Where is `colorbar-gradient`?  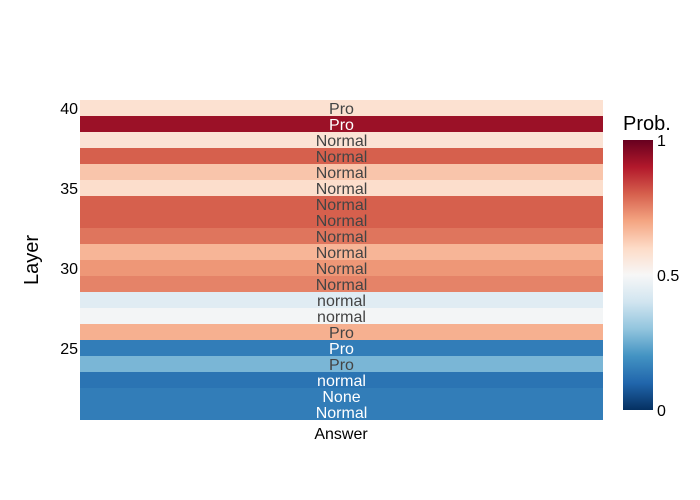 colorbar-gradient is located at coordinates (638, 275).